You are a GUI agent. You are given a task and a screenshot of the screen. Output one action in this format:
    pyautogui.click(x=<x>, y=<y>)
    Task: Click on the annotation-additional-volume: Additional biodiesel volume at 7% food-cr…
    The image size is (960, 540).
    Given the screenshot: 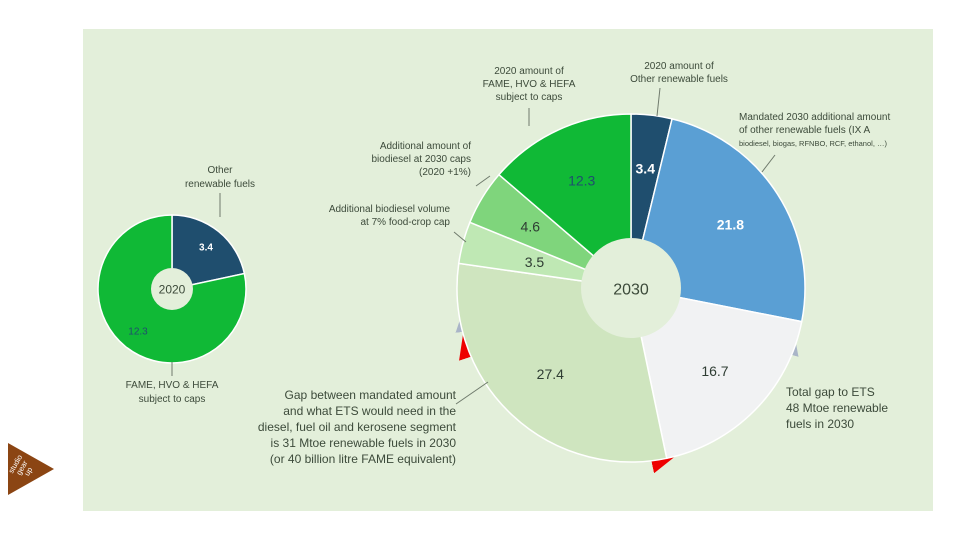 What is the action you would take?
    pyautogui.click(x=390, y=216)
    